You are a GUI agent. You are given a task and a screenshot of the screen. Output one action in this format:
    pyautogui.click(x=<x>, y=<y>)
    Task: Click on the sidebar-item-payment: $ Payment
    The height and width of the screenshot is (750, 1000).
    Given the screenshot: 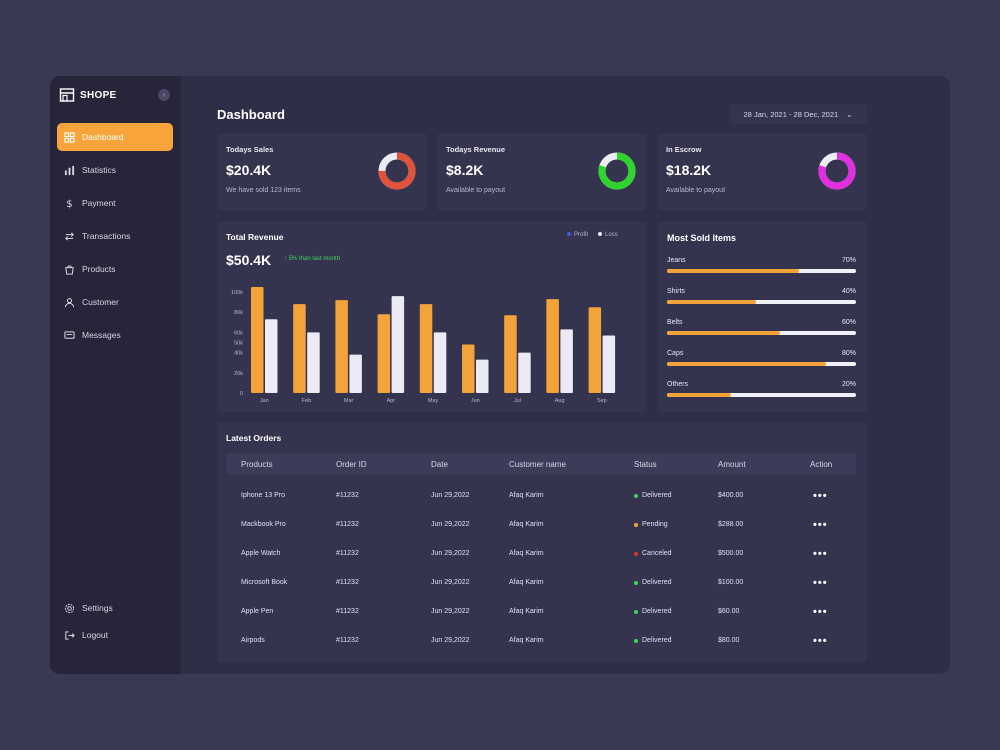 What is the action you would take?
    pyautogui.click(x=115, y=203)
    